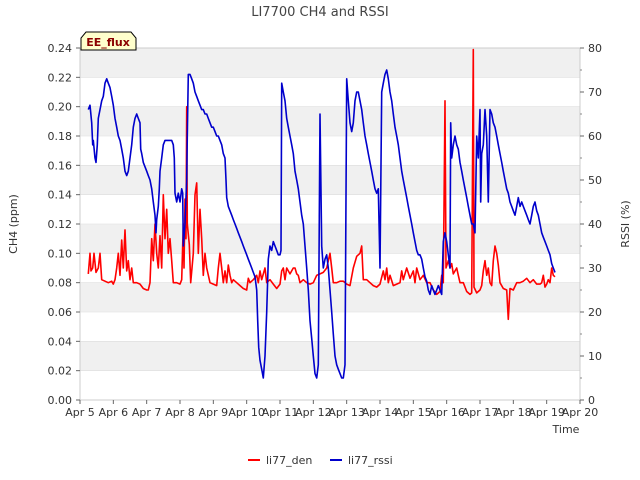 Image resolution: width=640 pixels, height=480 pixels. I want to click on y-right-tick-label: 0, so click(591, 400).